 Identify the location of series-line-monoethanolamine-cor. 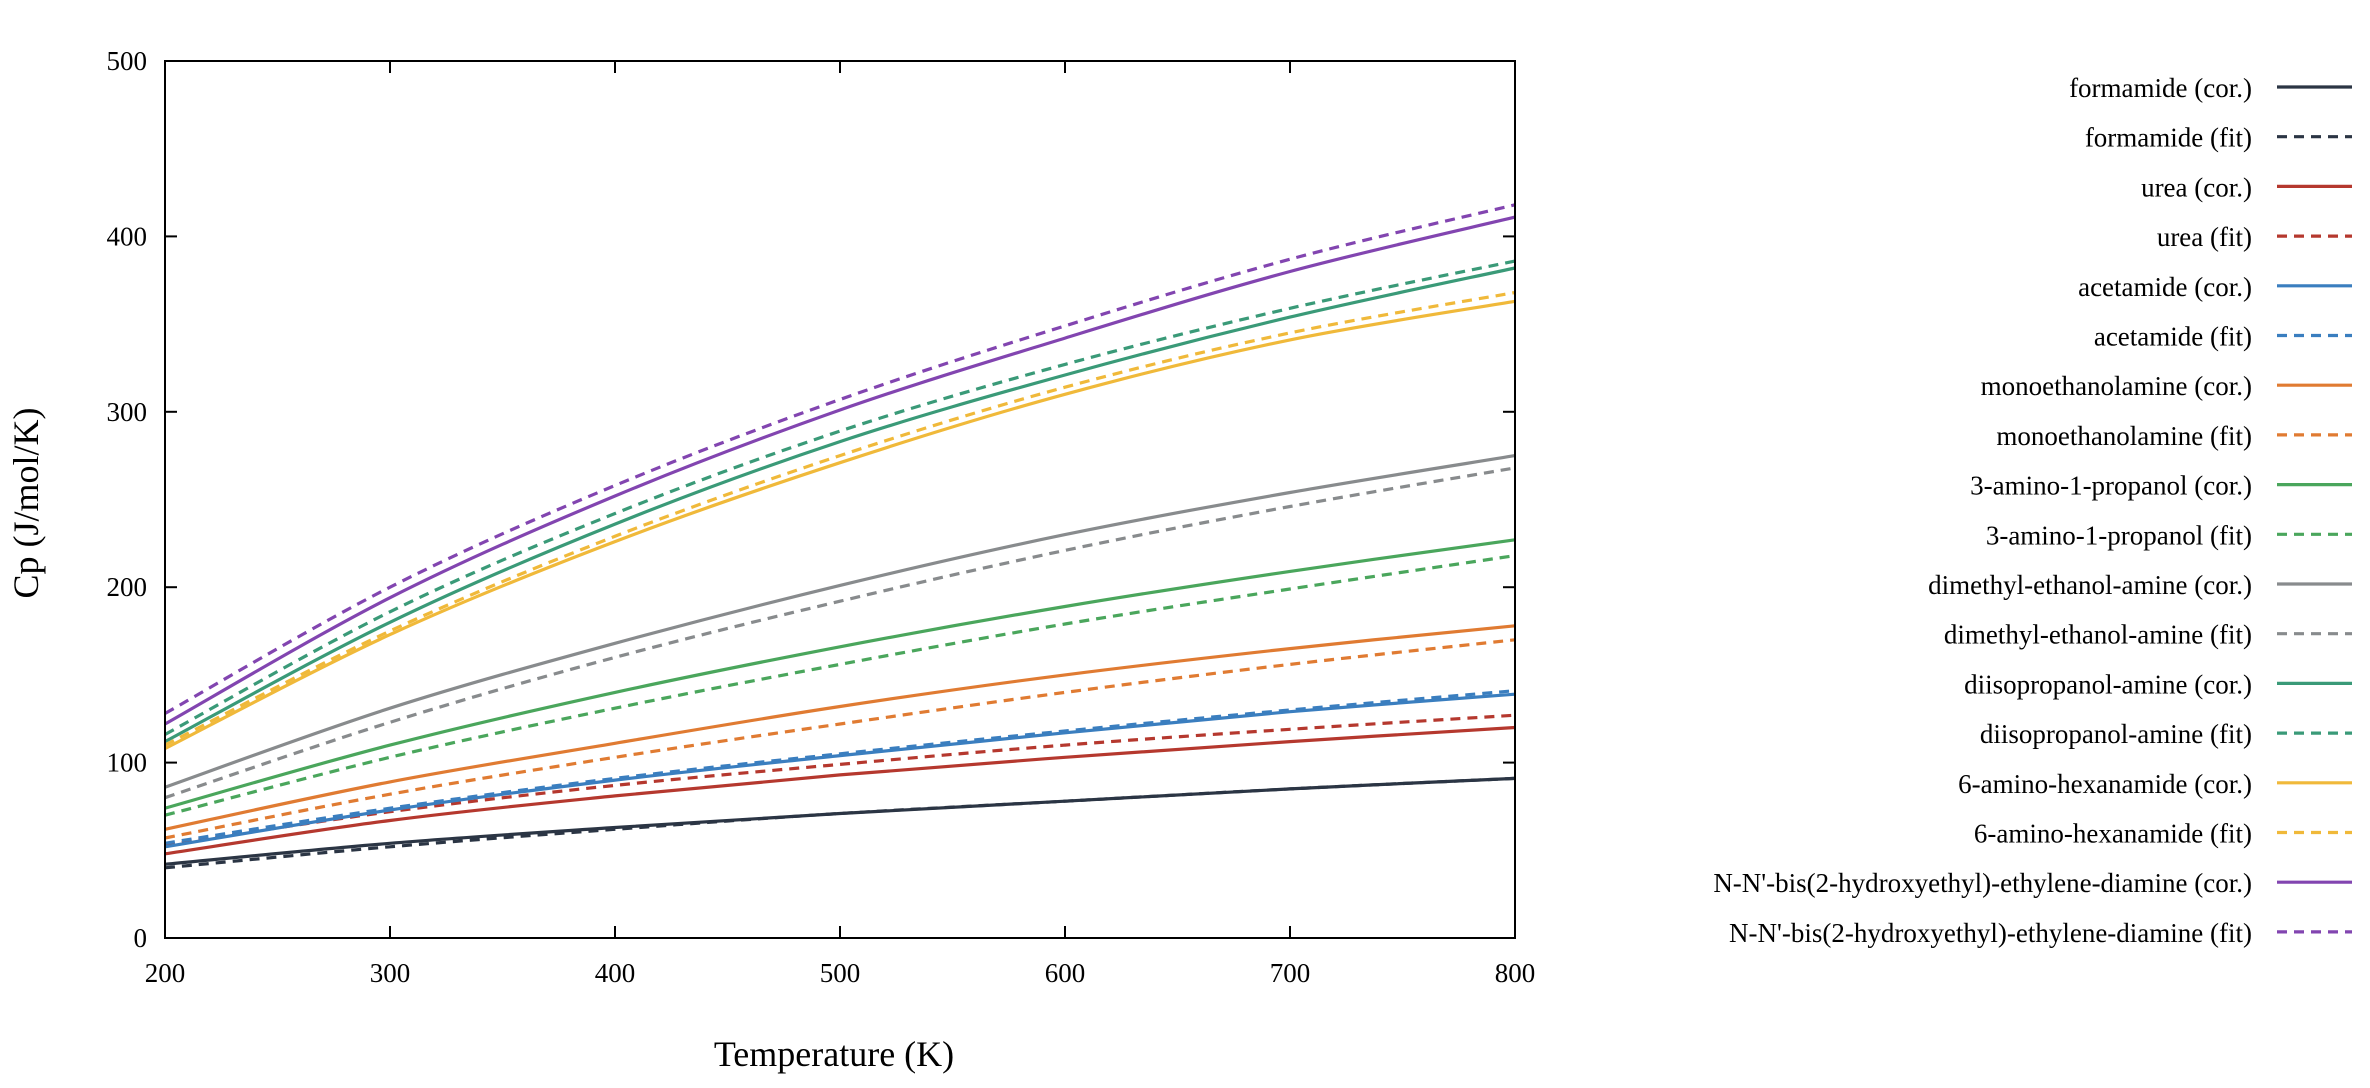
(840, 727).